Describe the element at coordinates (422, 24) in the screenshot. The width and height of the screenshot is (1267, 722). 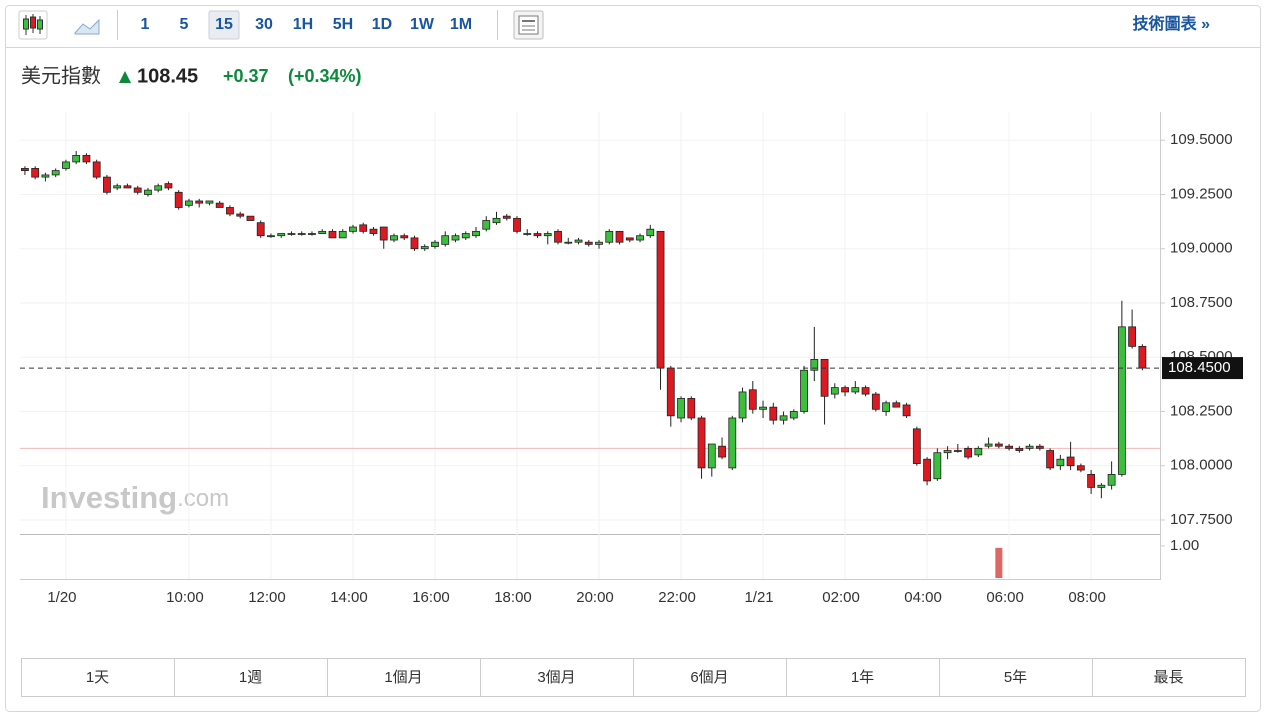
I see `interval-button: 1W` at that location.